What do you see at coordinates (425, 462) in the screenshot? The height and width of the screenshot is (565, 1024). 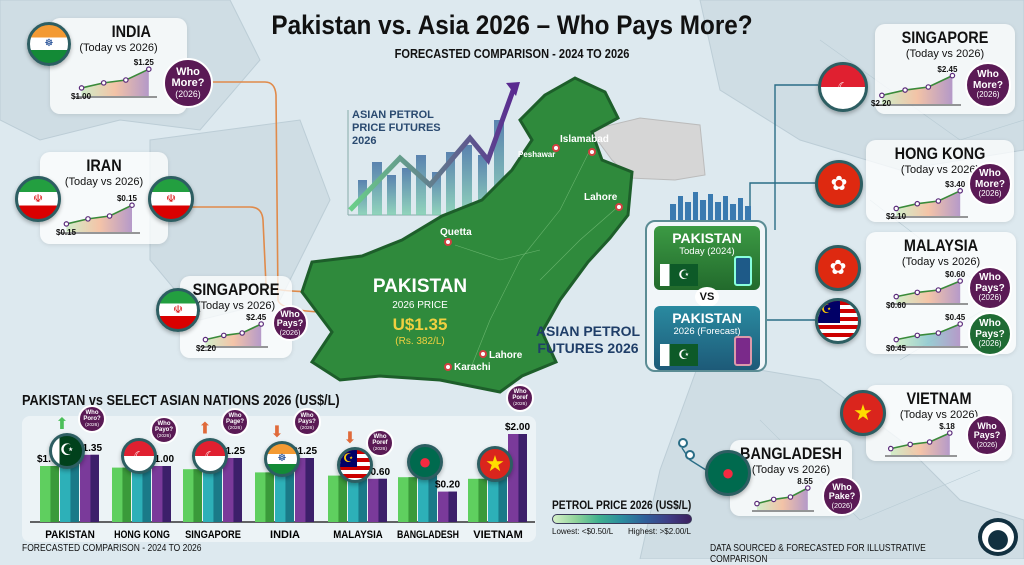 I see `bangladesh-flag-icon: ●` at bounding box center [425, 462].